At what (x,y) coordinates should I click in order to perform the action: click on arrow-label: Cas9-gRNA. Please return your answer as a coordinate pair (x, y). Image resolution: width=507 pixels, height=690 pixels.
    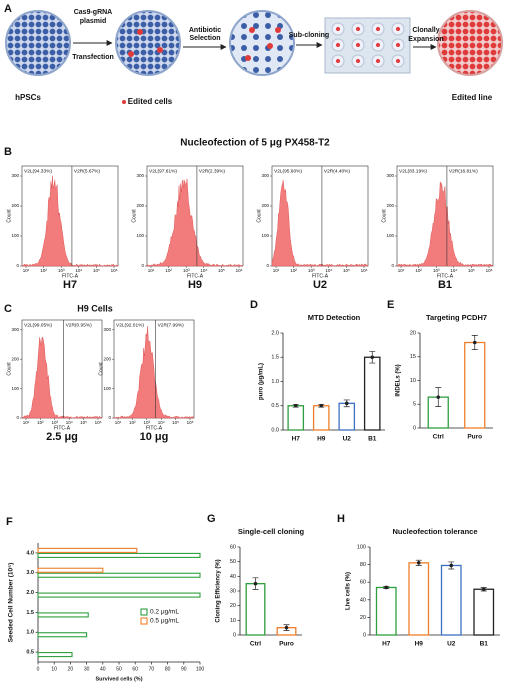
    Looking at the image, I should click on (93, 12).